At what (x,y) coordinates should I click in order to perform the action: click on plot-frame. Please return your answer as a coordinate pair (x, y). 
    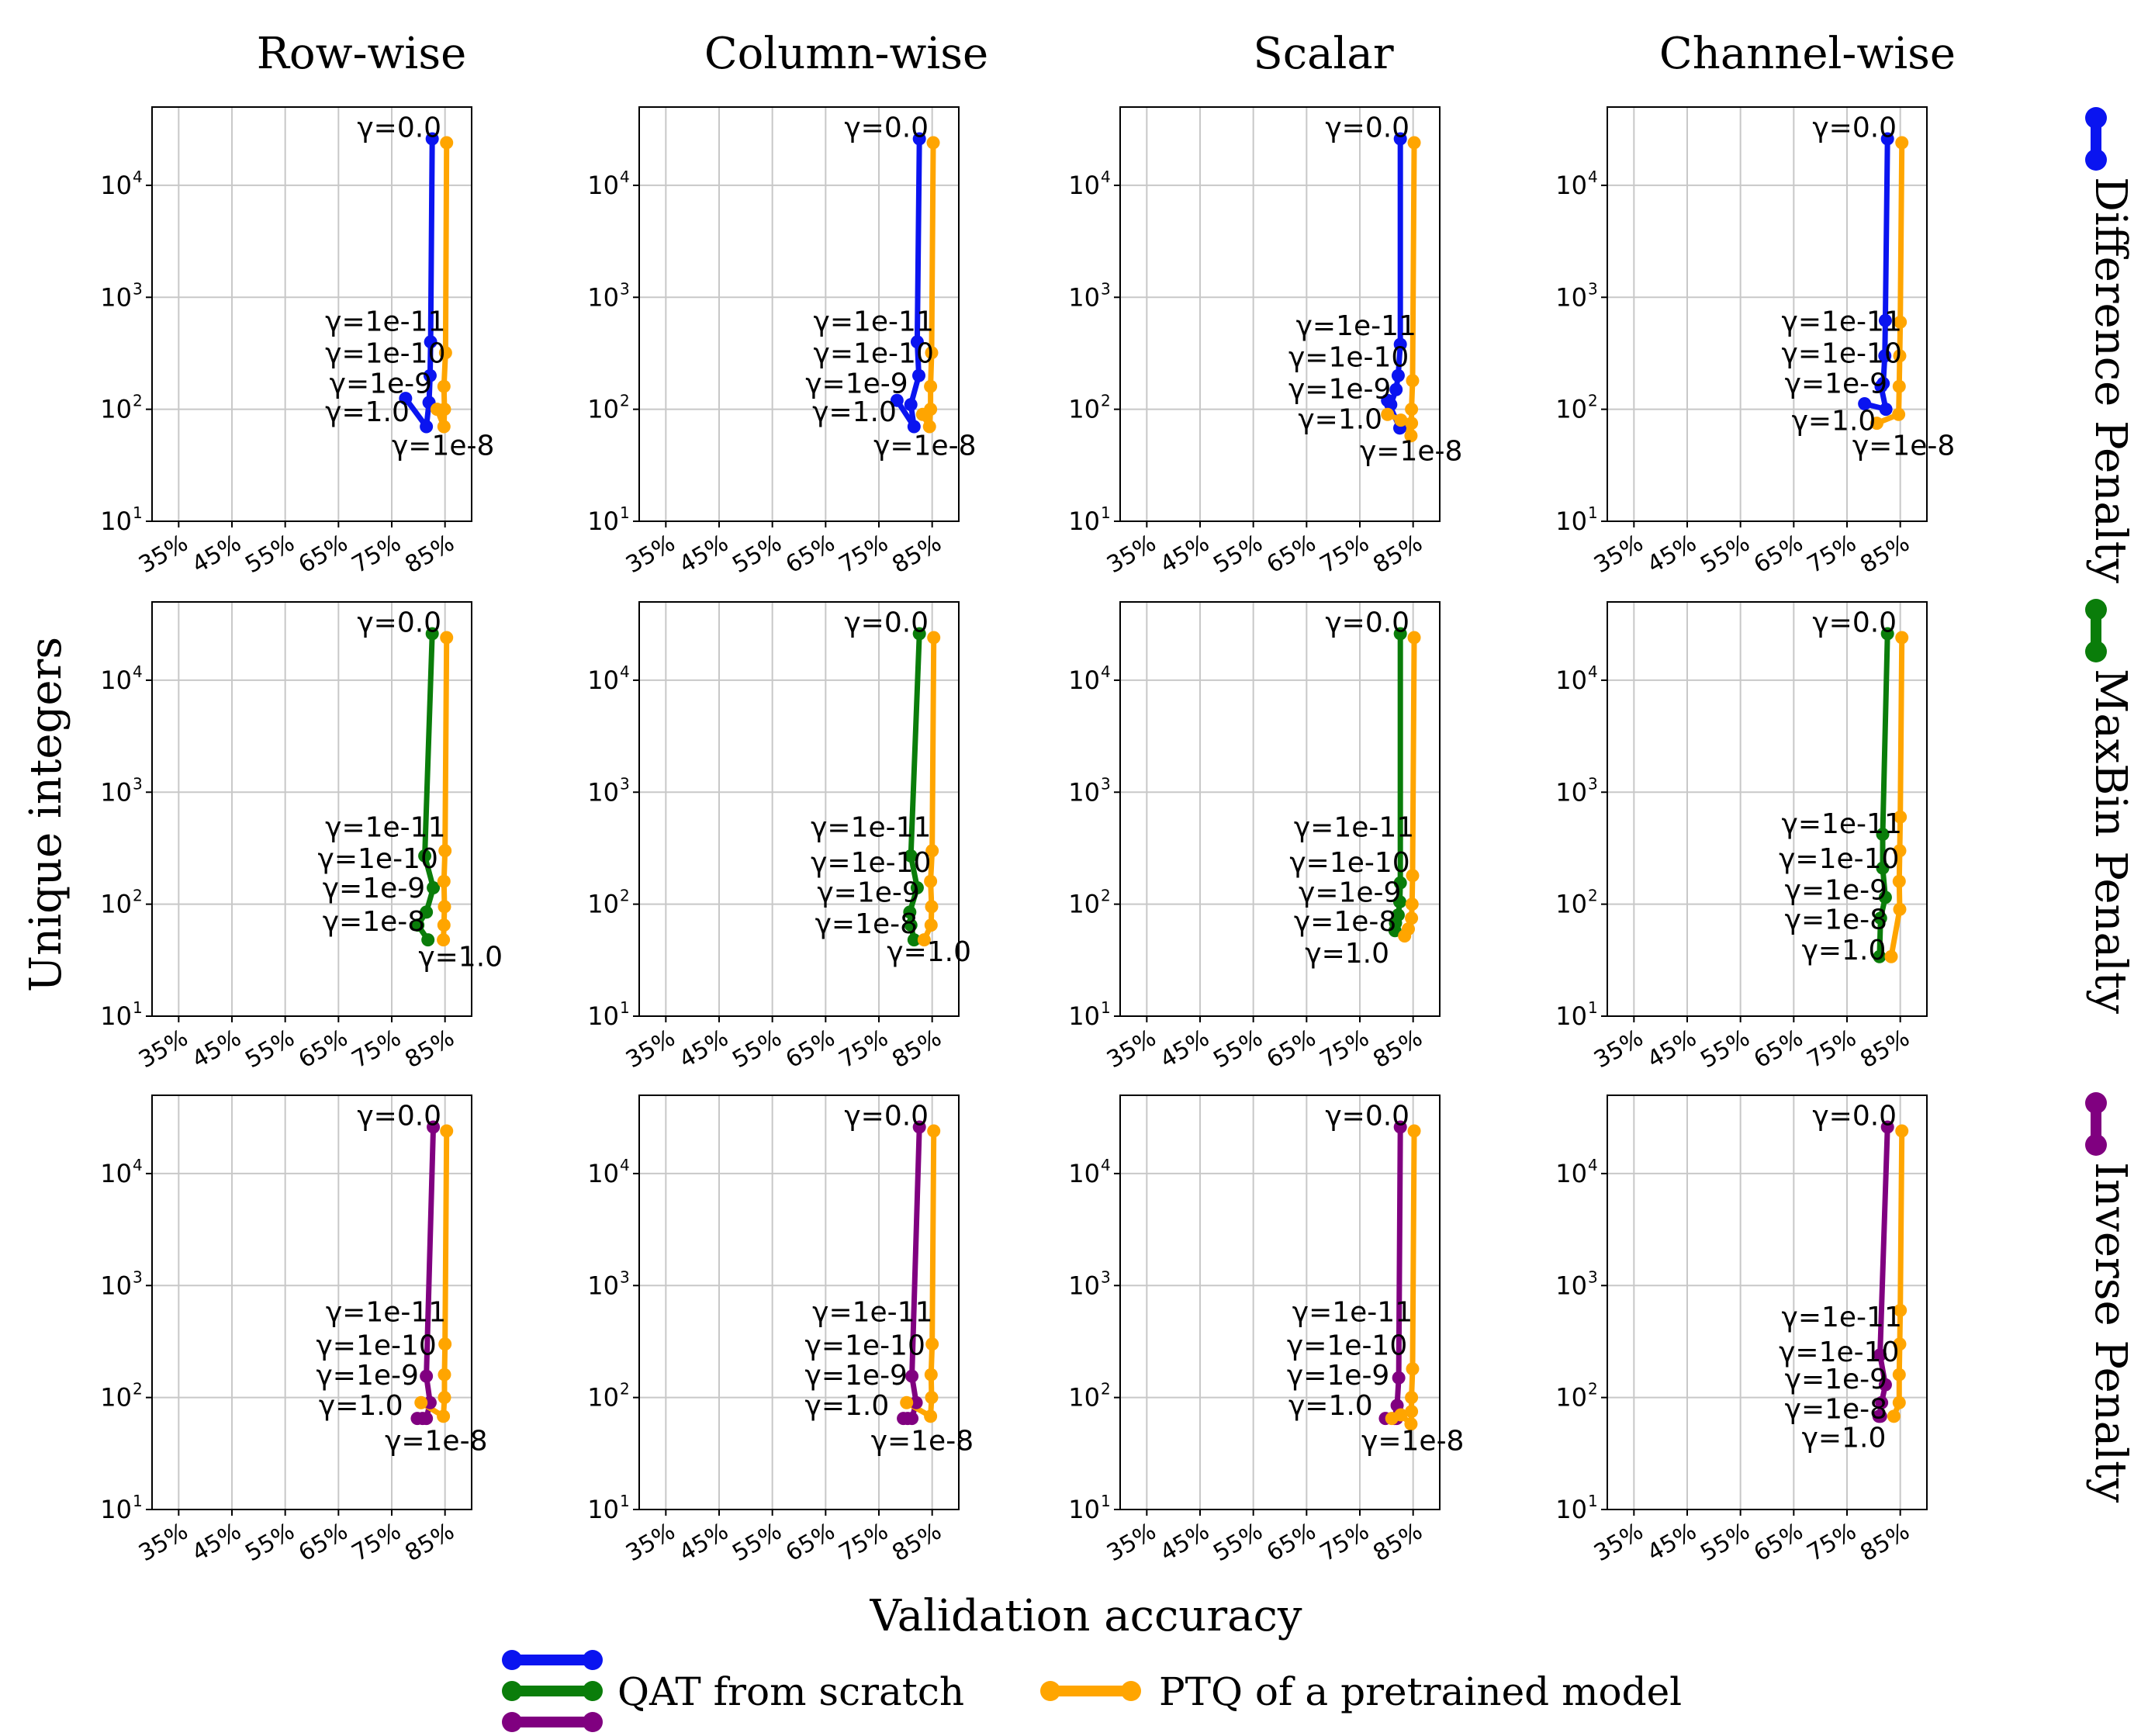
    Looking at the image, I should click on (311, 314).